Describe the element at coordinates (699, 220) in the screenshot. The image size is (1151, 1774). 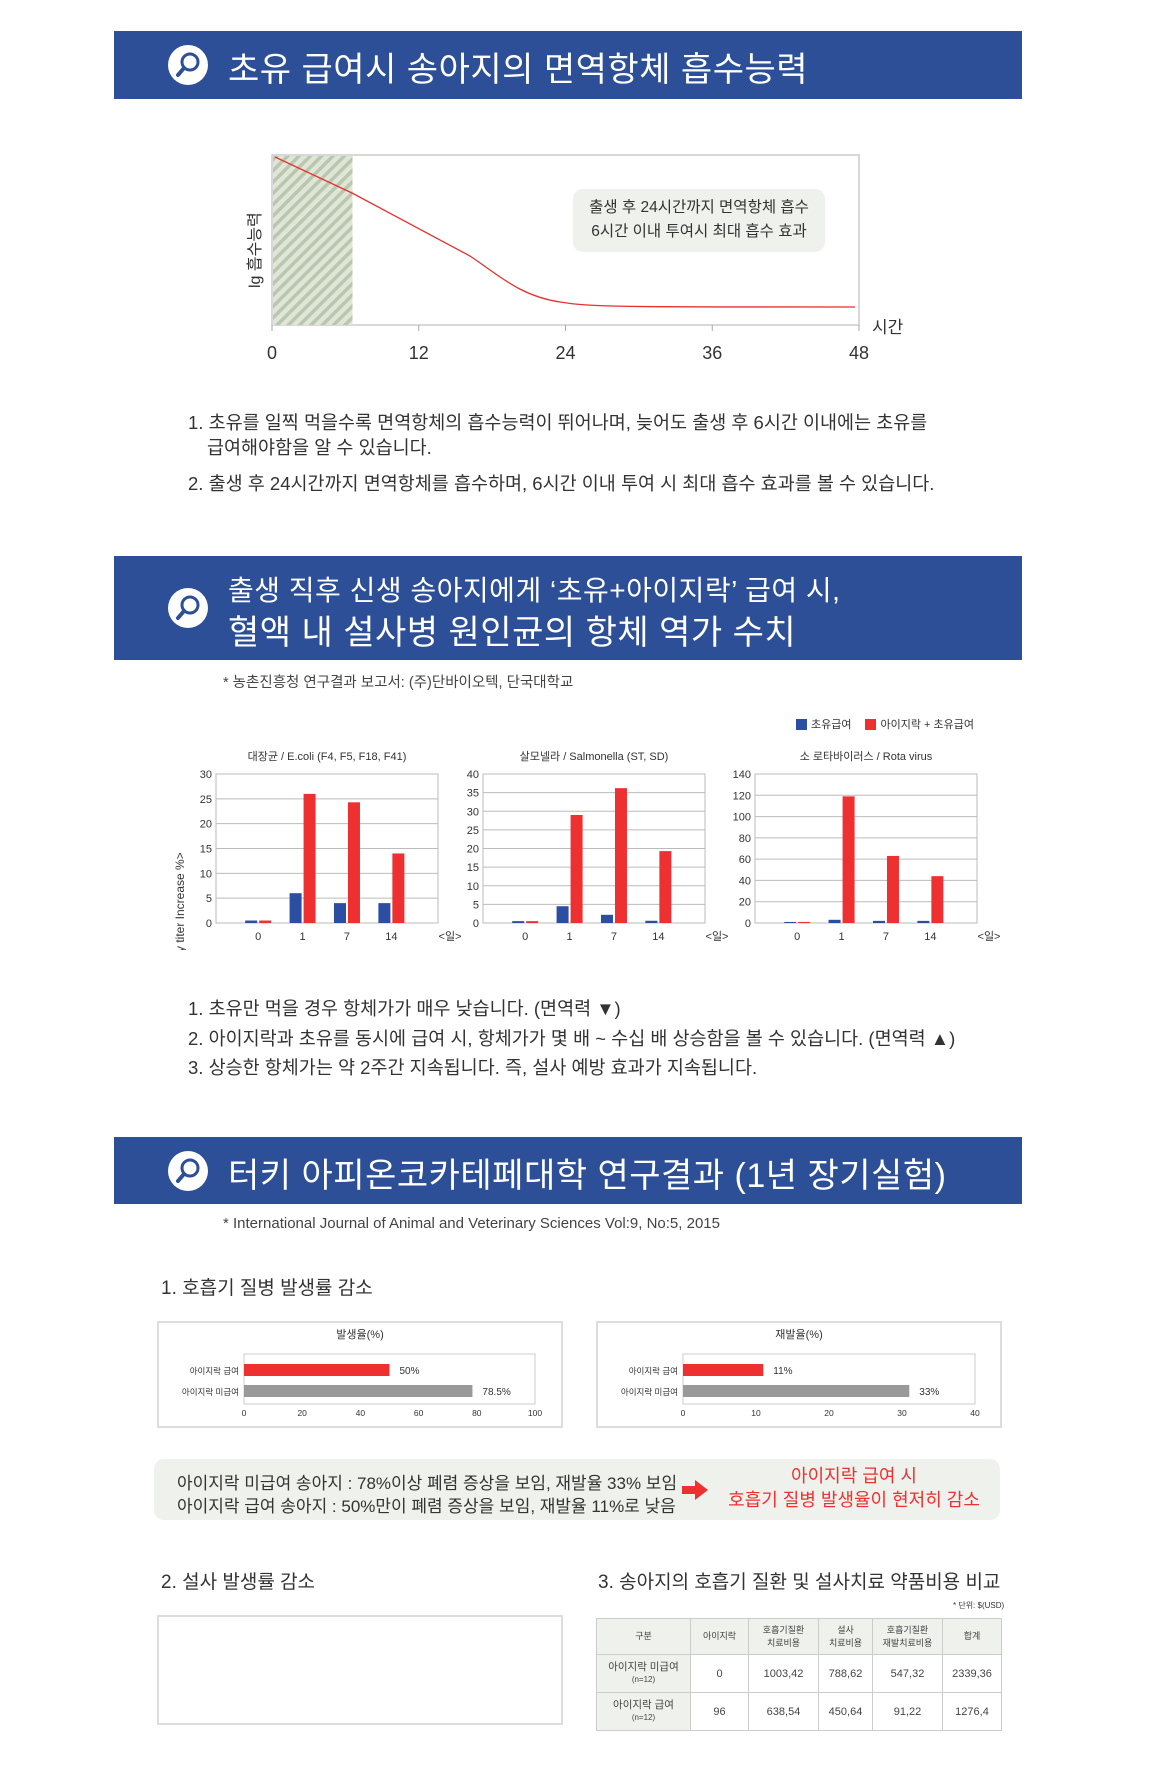
I see `annotation-box: 출생 후 24시간까지 면역항체 흡수 6시간 이내 투여시 최대 흡수 효과` at that location.